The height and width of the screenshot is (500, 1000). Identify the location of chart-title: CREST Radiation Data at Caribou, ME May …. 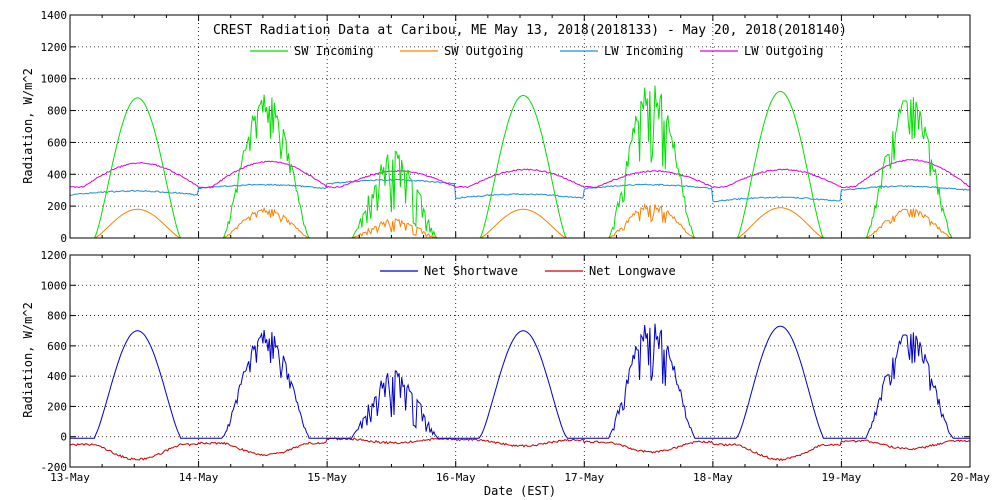
(530, 30).